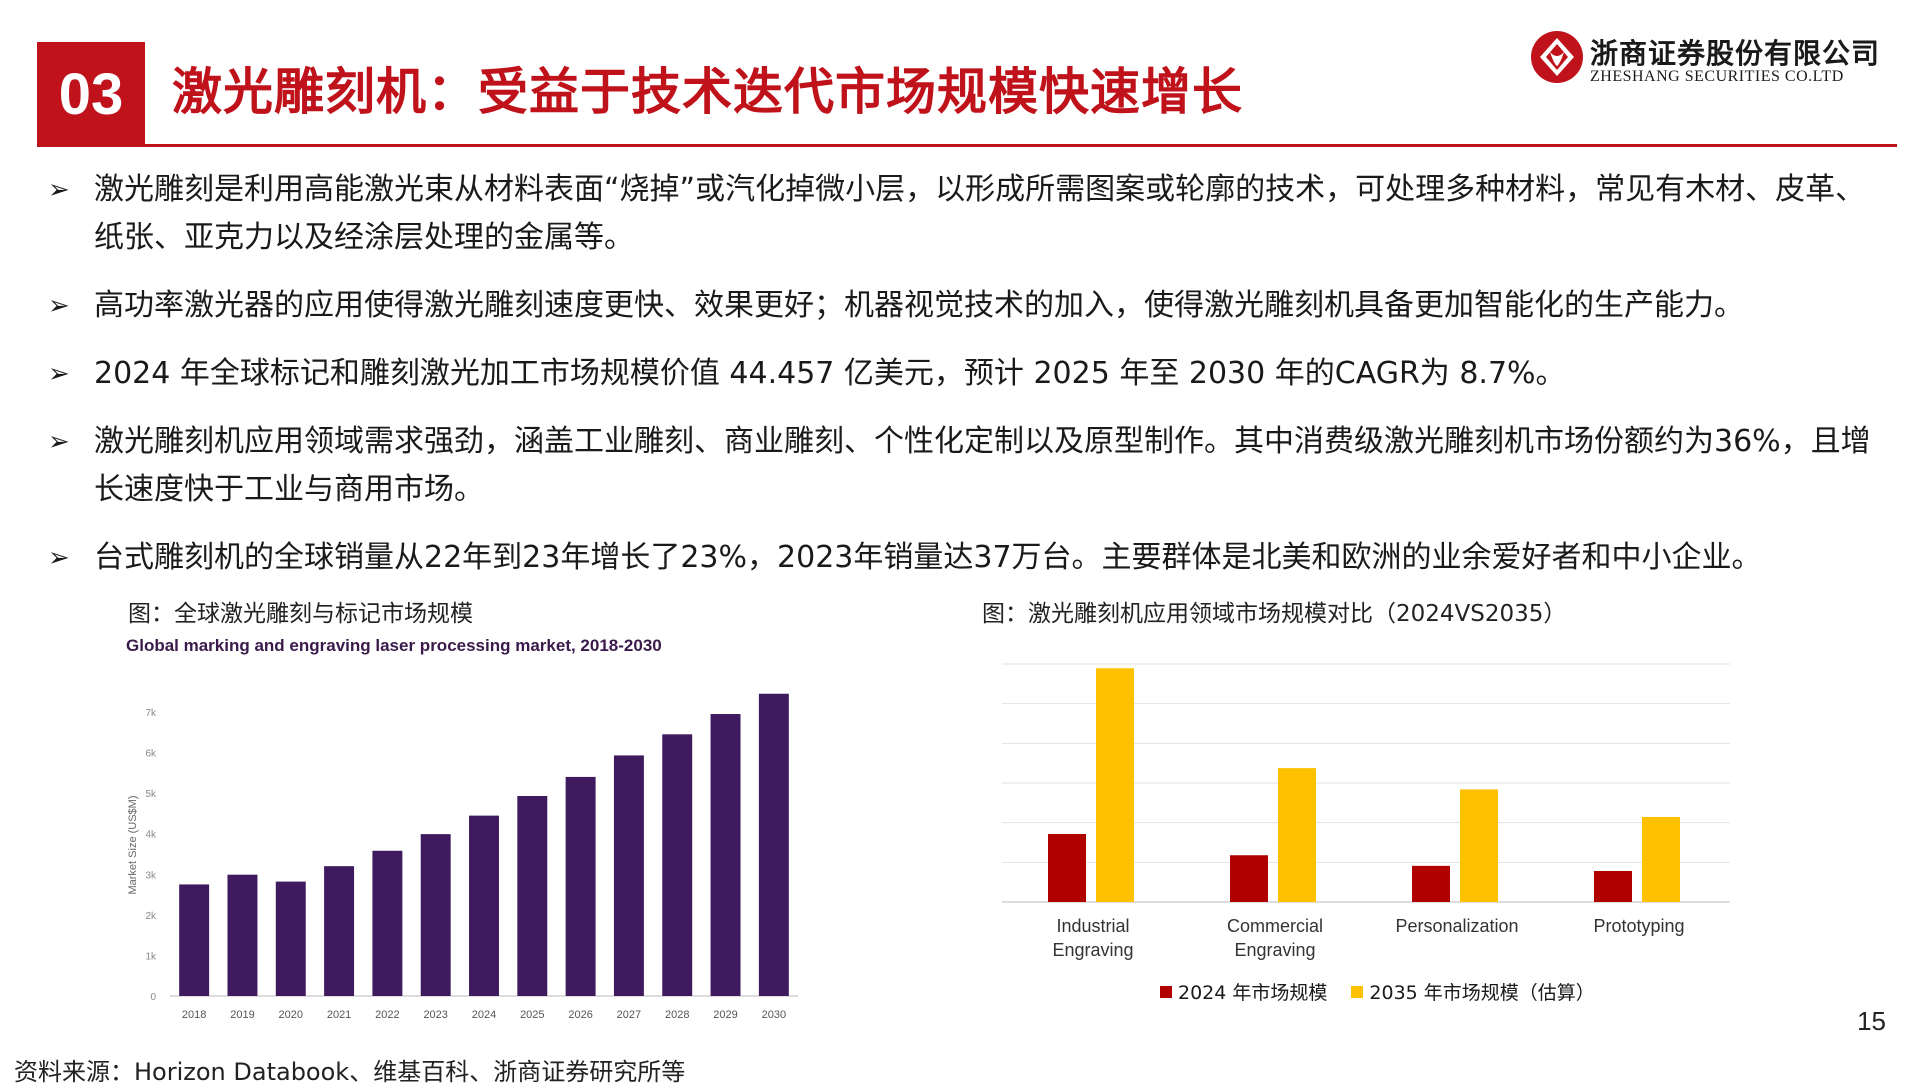 The image size is (1920, 1087). What do you see at coordinates (1482, 993) in the screenshot?
I see `legend-label: 2035 年市场规模（估算）` at bounding box center [1482, 993].